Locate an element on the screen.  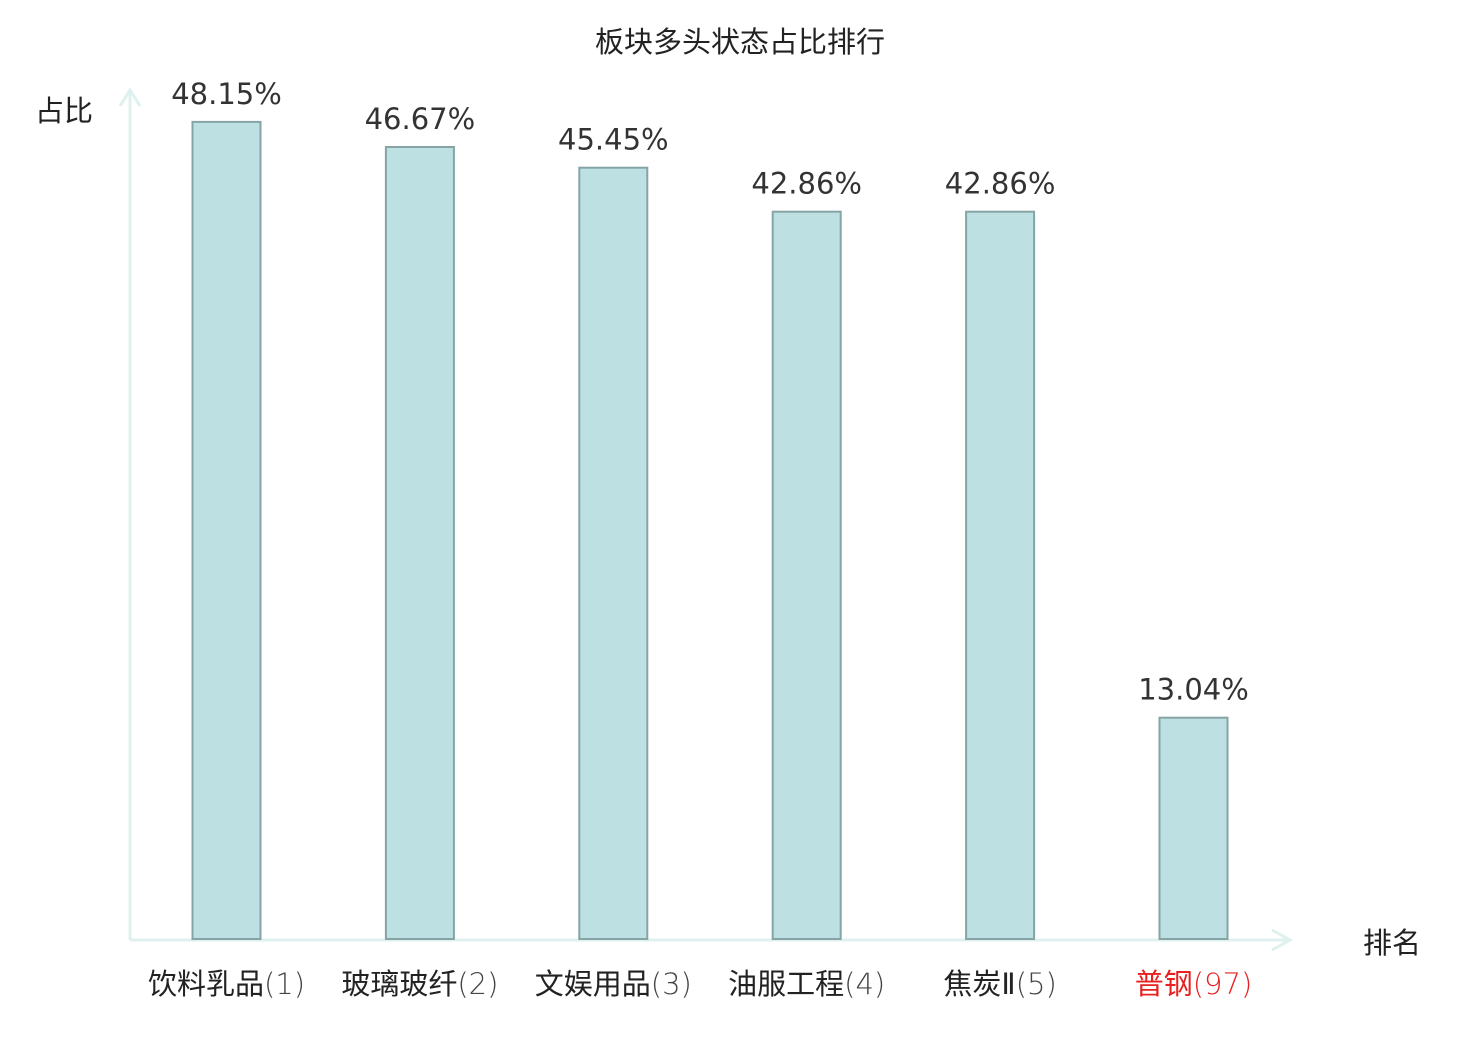
y-axis-arrow is located at coordinates (130, 97).